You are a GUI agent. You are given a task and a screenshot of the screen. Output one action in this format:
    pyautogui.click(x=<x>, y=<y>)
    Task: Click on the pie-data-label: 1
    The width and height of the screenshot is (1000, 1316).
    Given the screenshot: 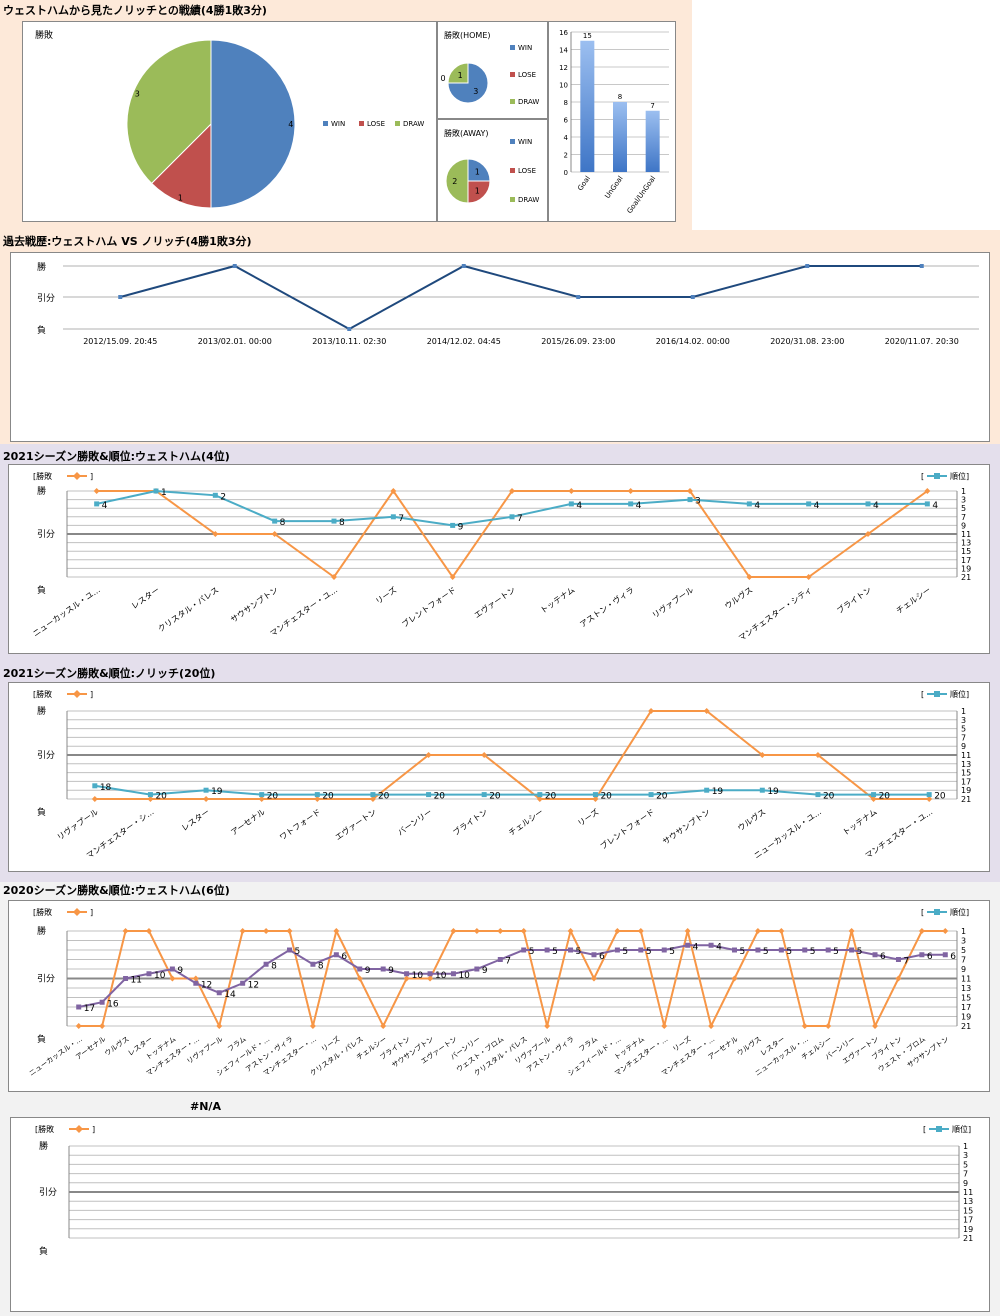 What is the action you would take?
    pyautogui.click(x=460, y=75)
    